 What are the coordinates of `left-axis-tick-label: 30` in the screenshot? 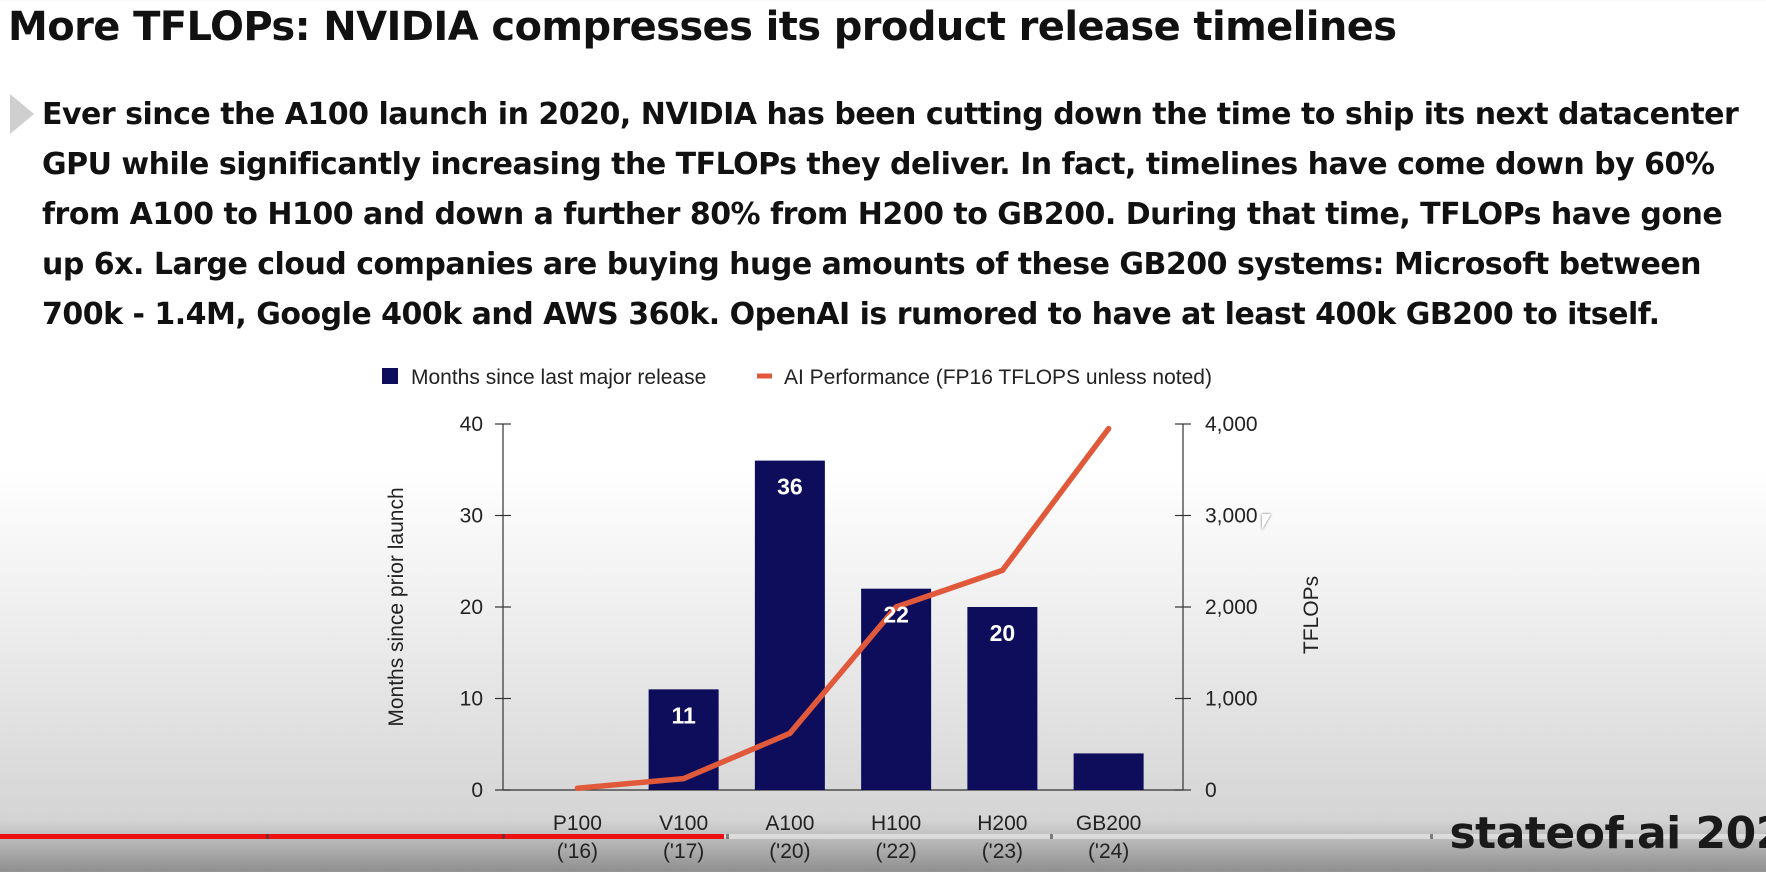 It's located at (471, 516).